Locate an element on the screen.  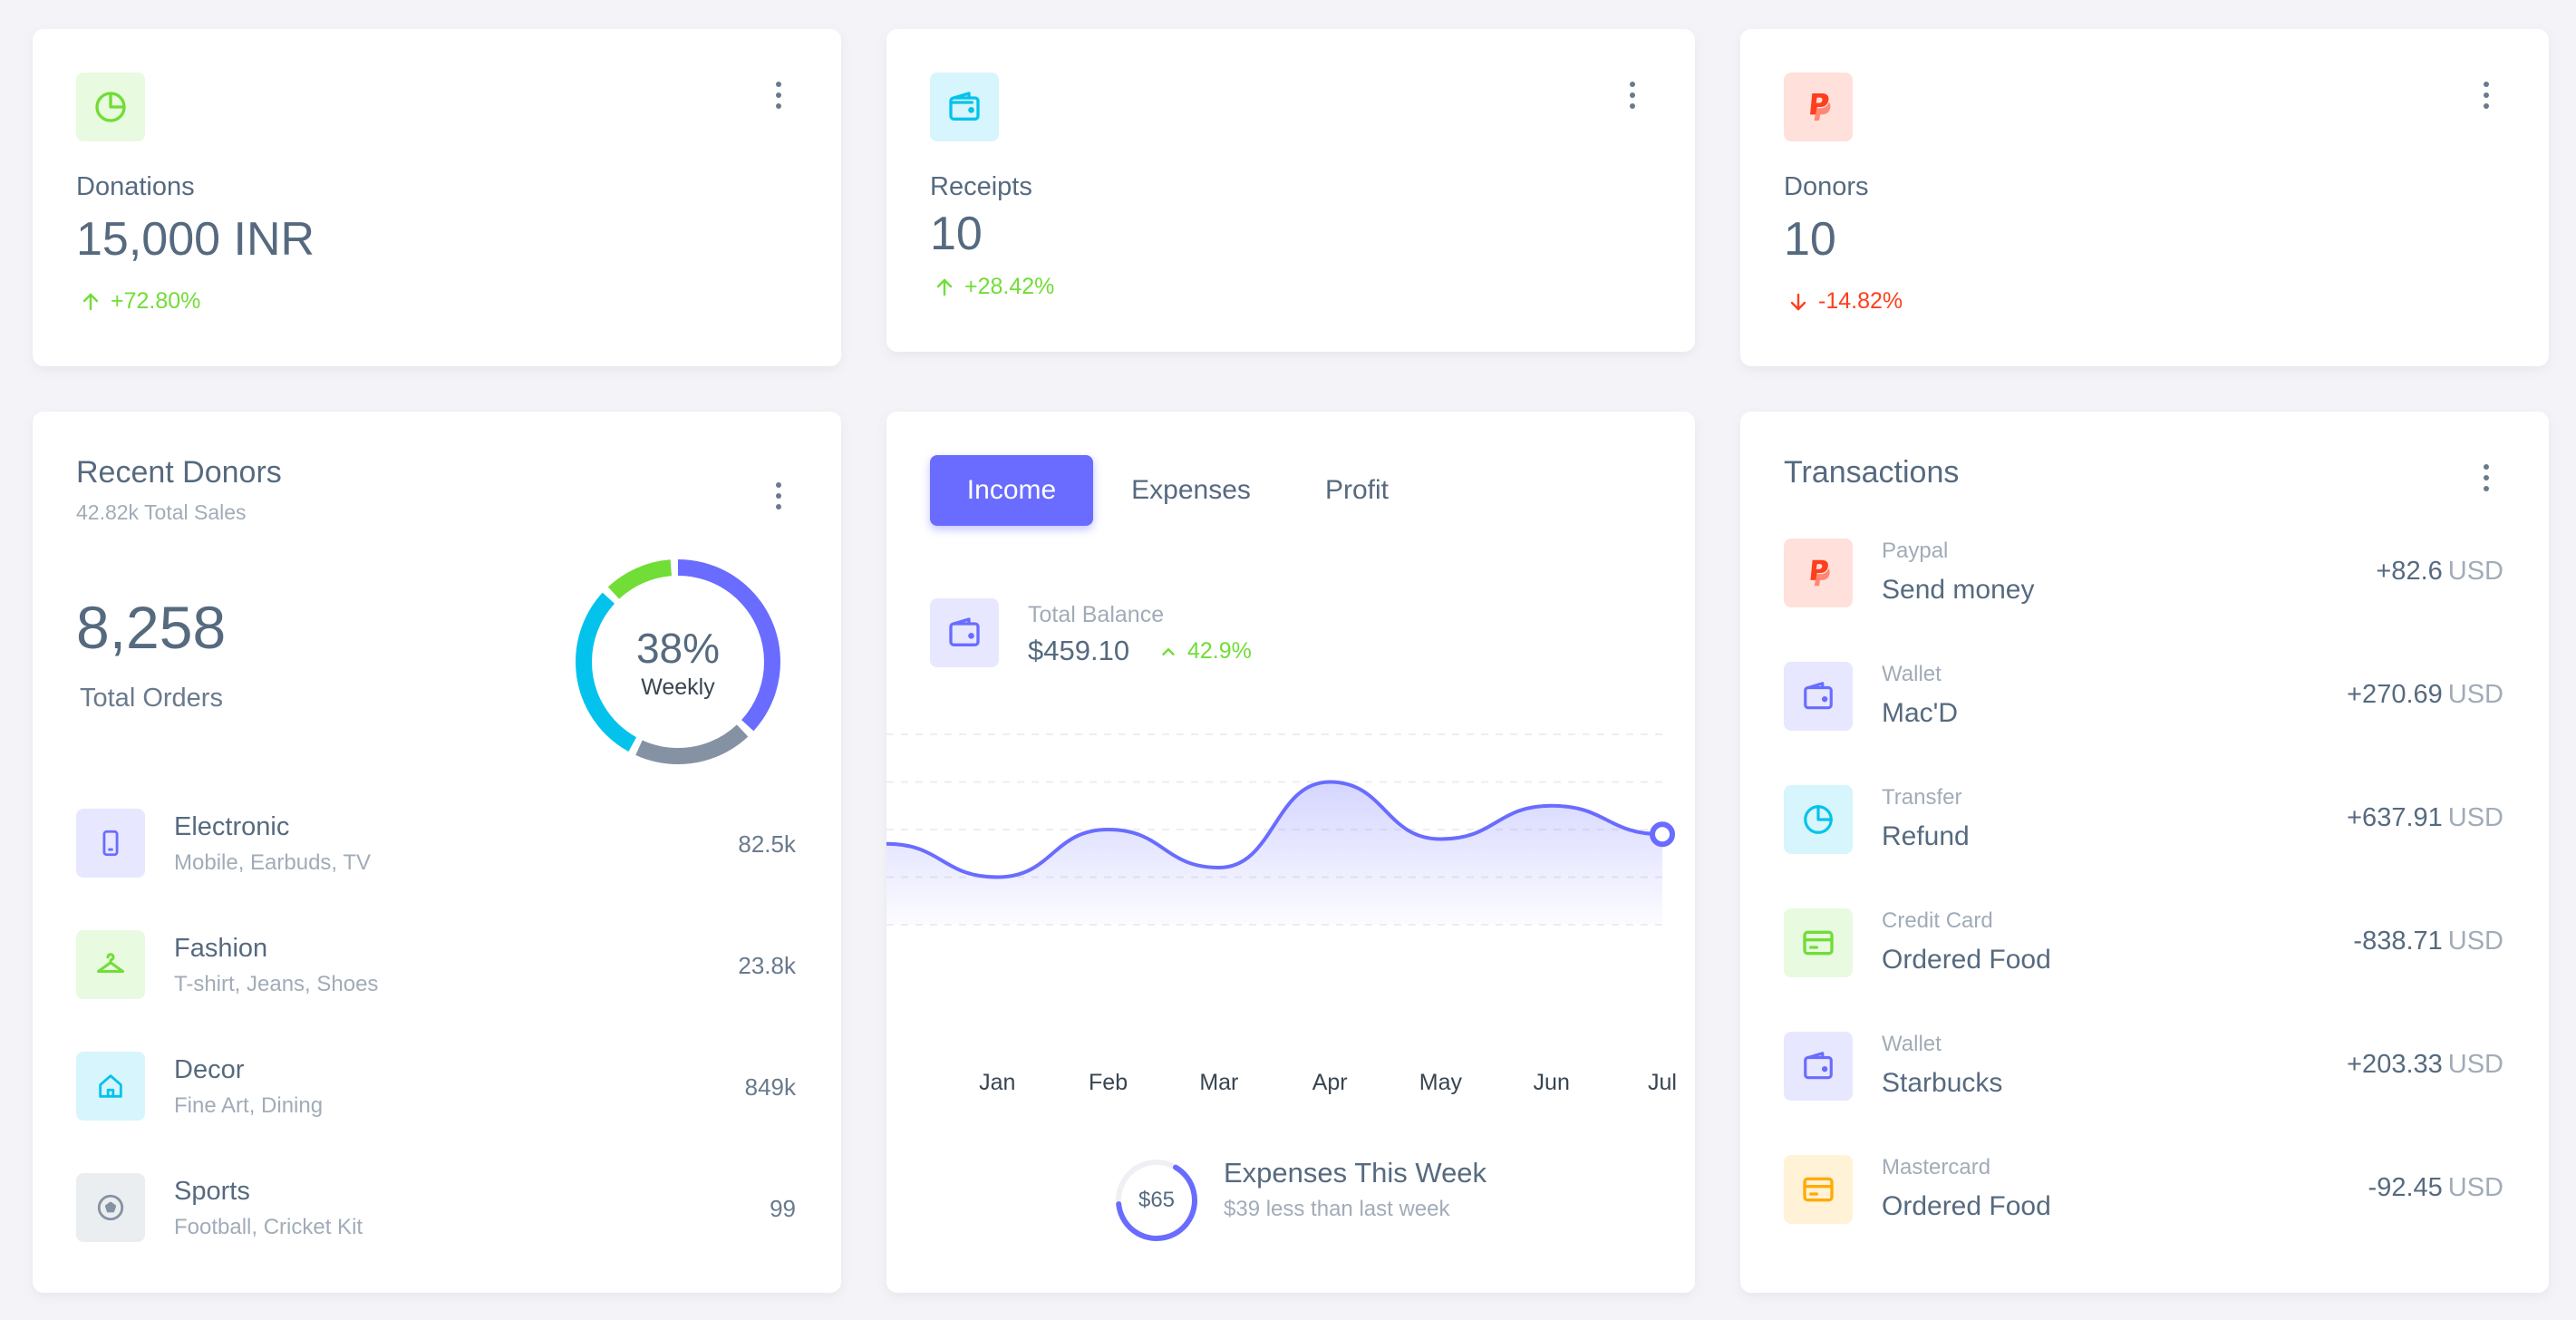
category-row-sports: Sports Football, Cricket Kit 99 is located at coordinates (436, 1209).